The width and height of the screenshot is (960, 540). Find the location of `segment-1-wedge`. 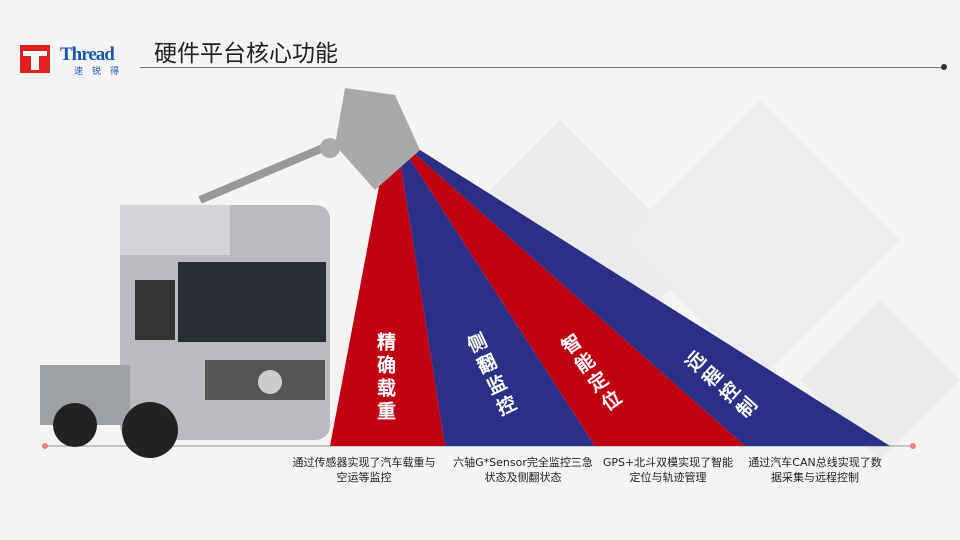

segment-1-wedge is located at coordinates (387, 303).